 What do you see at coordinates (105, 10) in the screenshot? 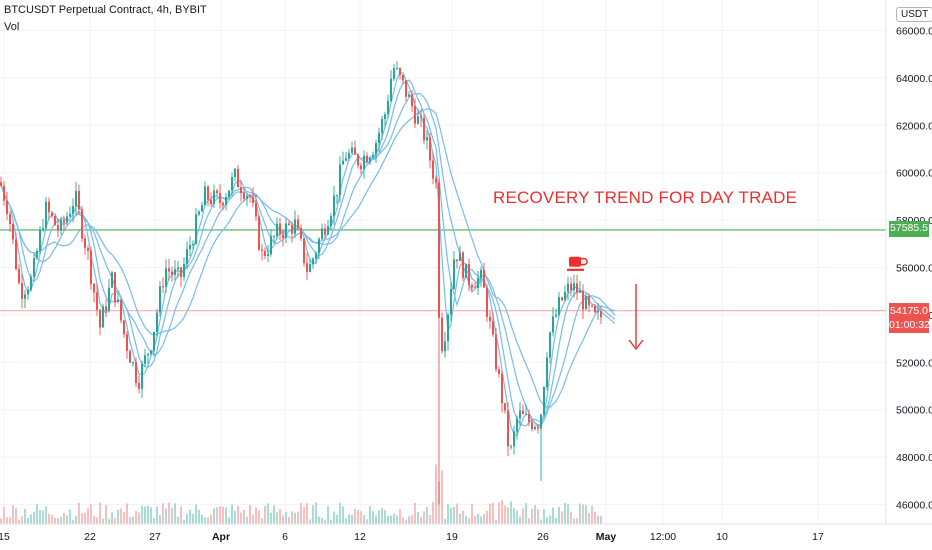
I see `symbol-title: BTCUSDT Perpetual Contract, 4h, BYBIT` at bounding box center [105, 10].